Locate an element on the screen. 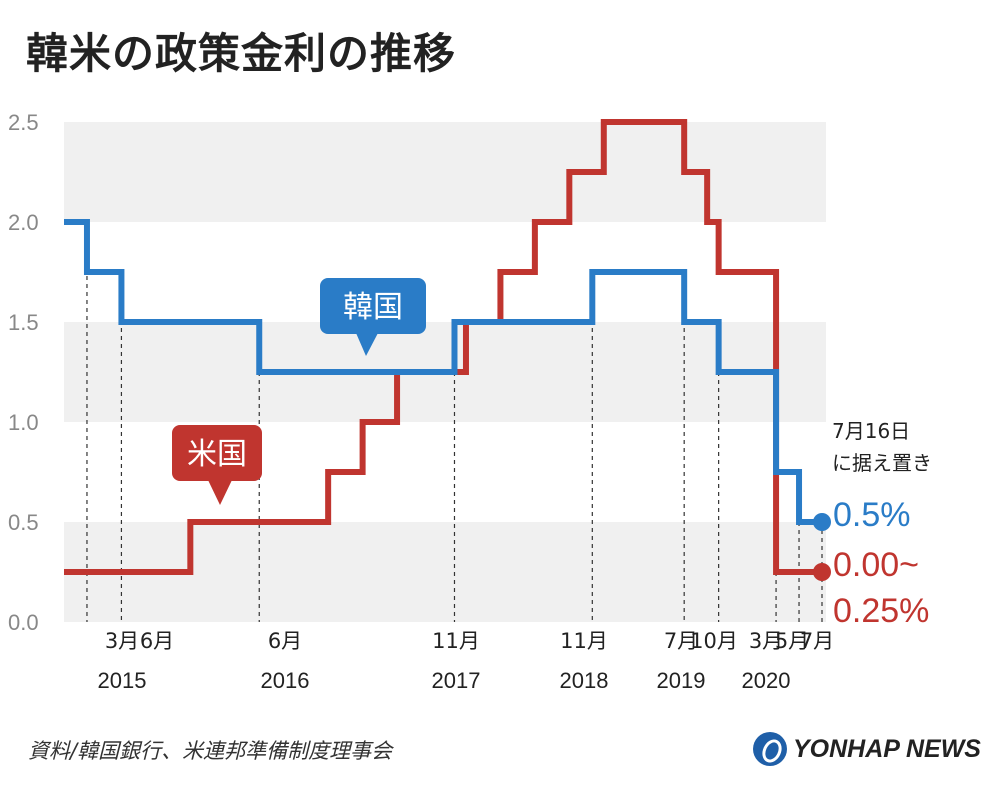 The height and width of the screenshot is (786, 1003). annotation-line-2: に据え置き is located at coordinates (882, 463).